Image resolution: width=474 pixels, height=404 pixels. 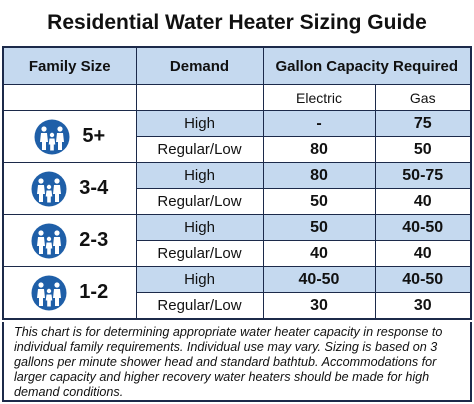 I want to click on data-row: Regular/Low 80 50, so click(x=237, y=149).